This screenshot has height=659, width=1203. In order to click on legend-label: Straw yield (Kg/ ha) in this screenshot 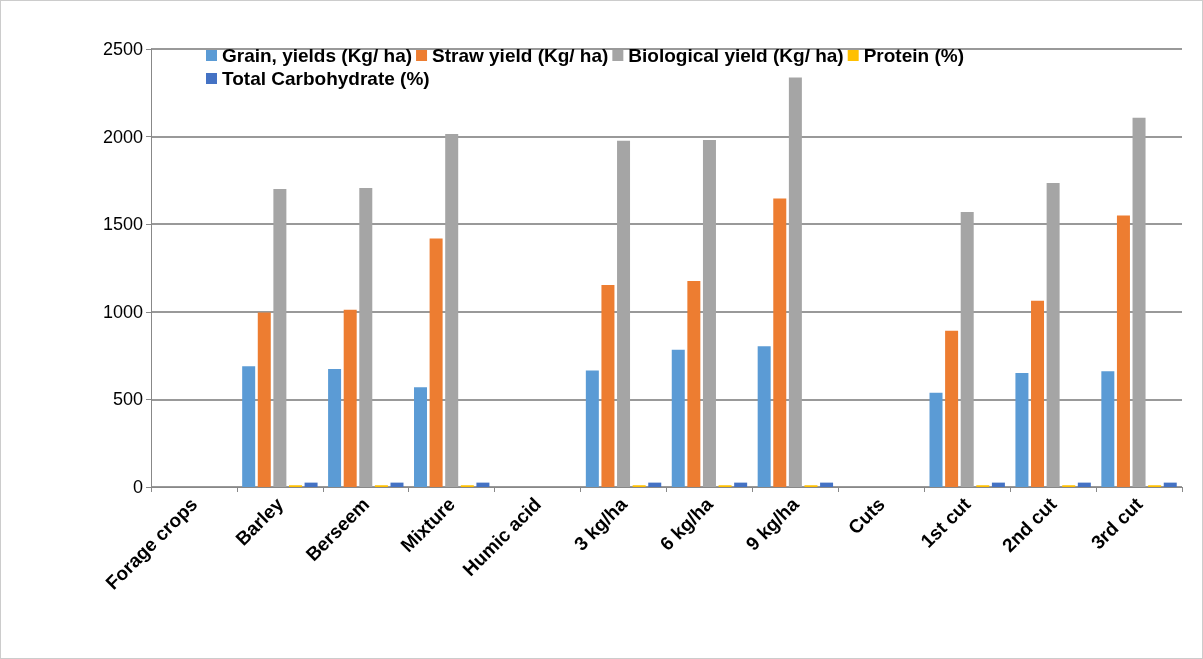, I will do `click(520, 55)`.